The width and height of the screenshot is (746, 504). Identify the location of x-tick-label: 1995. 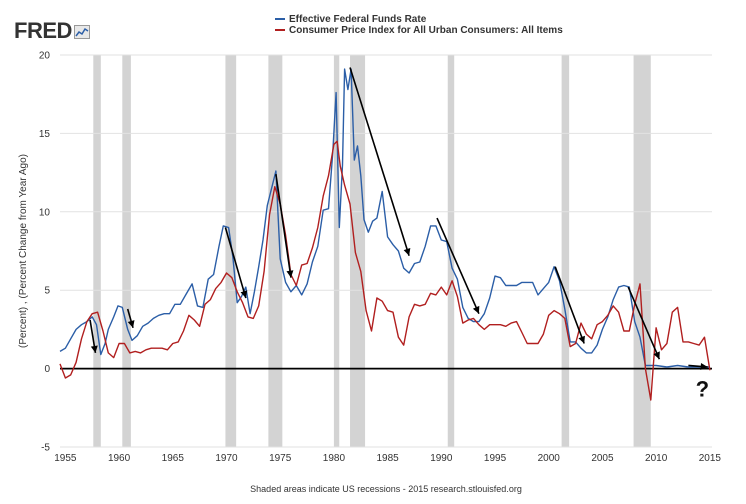
(495, 458).